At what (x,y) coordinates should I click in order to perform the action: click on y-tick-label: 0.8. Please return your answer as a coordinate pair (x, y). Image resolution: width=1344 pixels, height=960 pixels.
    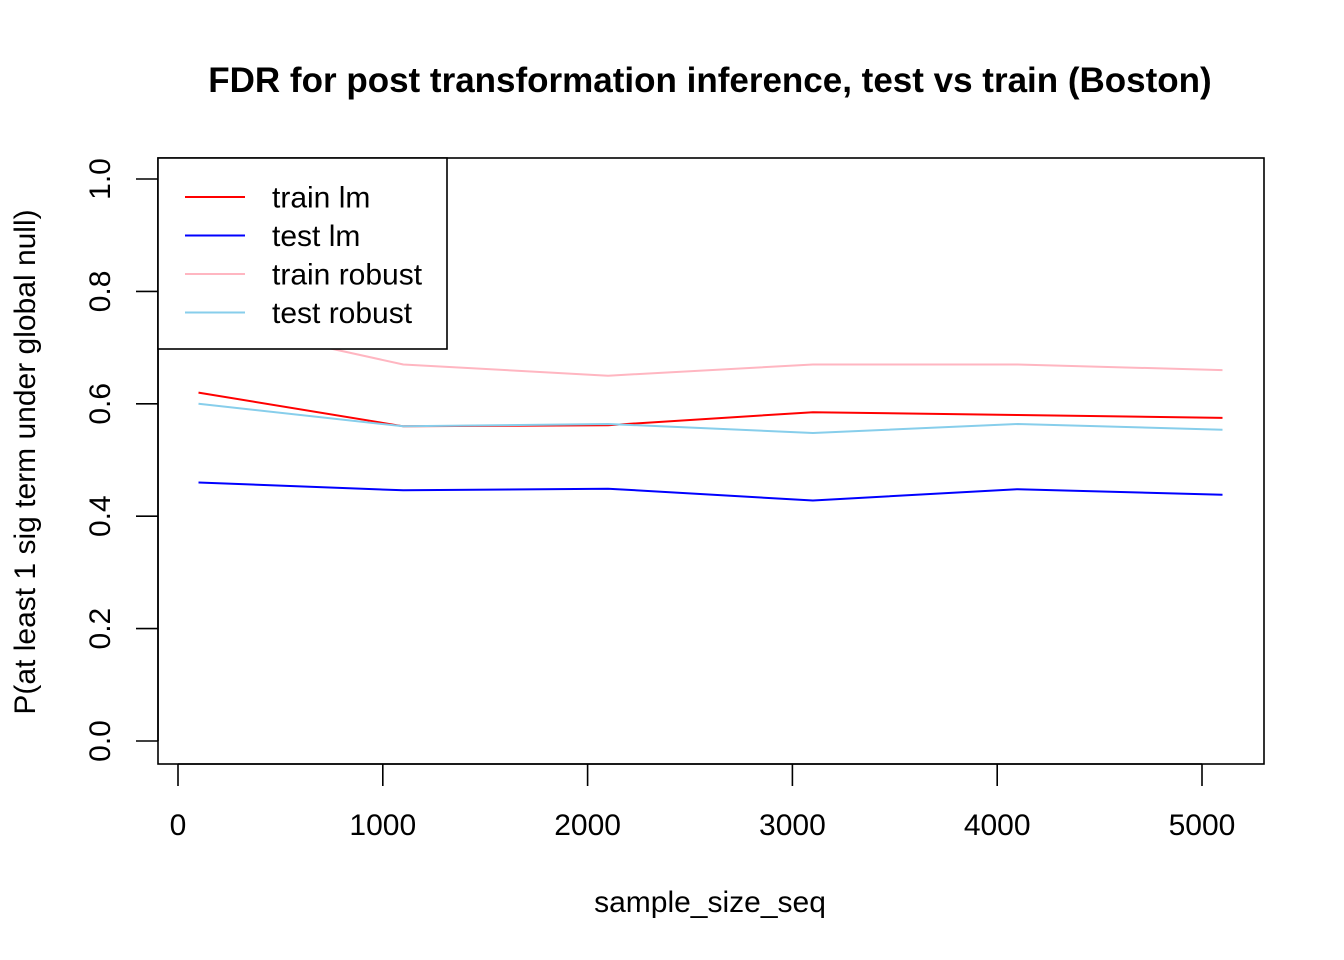
    Looking at the image, I should click on (100, 292).